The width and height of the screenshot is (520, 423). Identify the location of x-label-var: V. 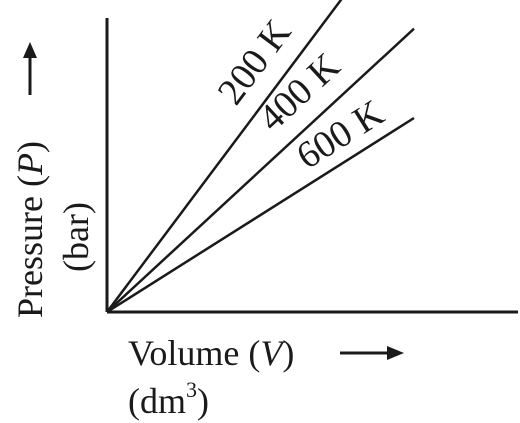
(273, 353).